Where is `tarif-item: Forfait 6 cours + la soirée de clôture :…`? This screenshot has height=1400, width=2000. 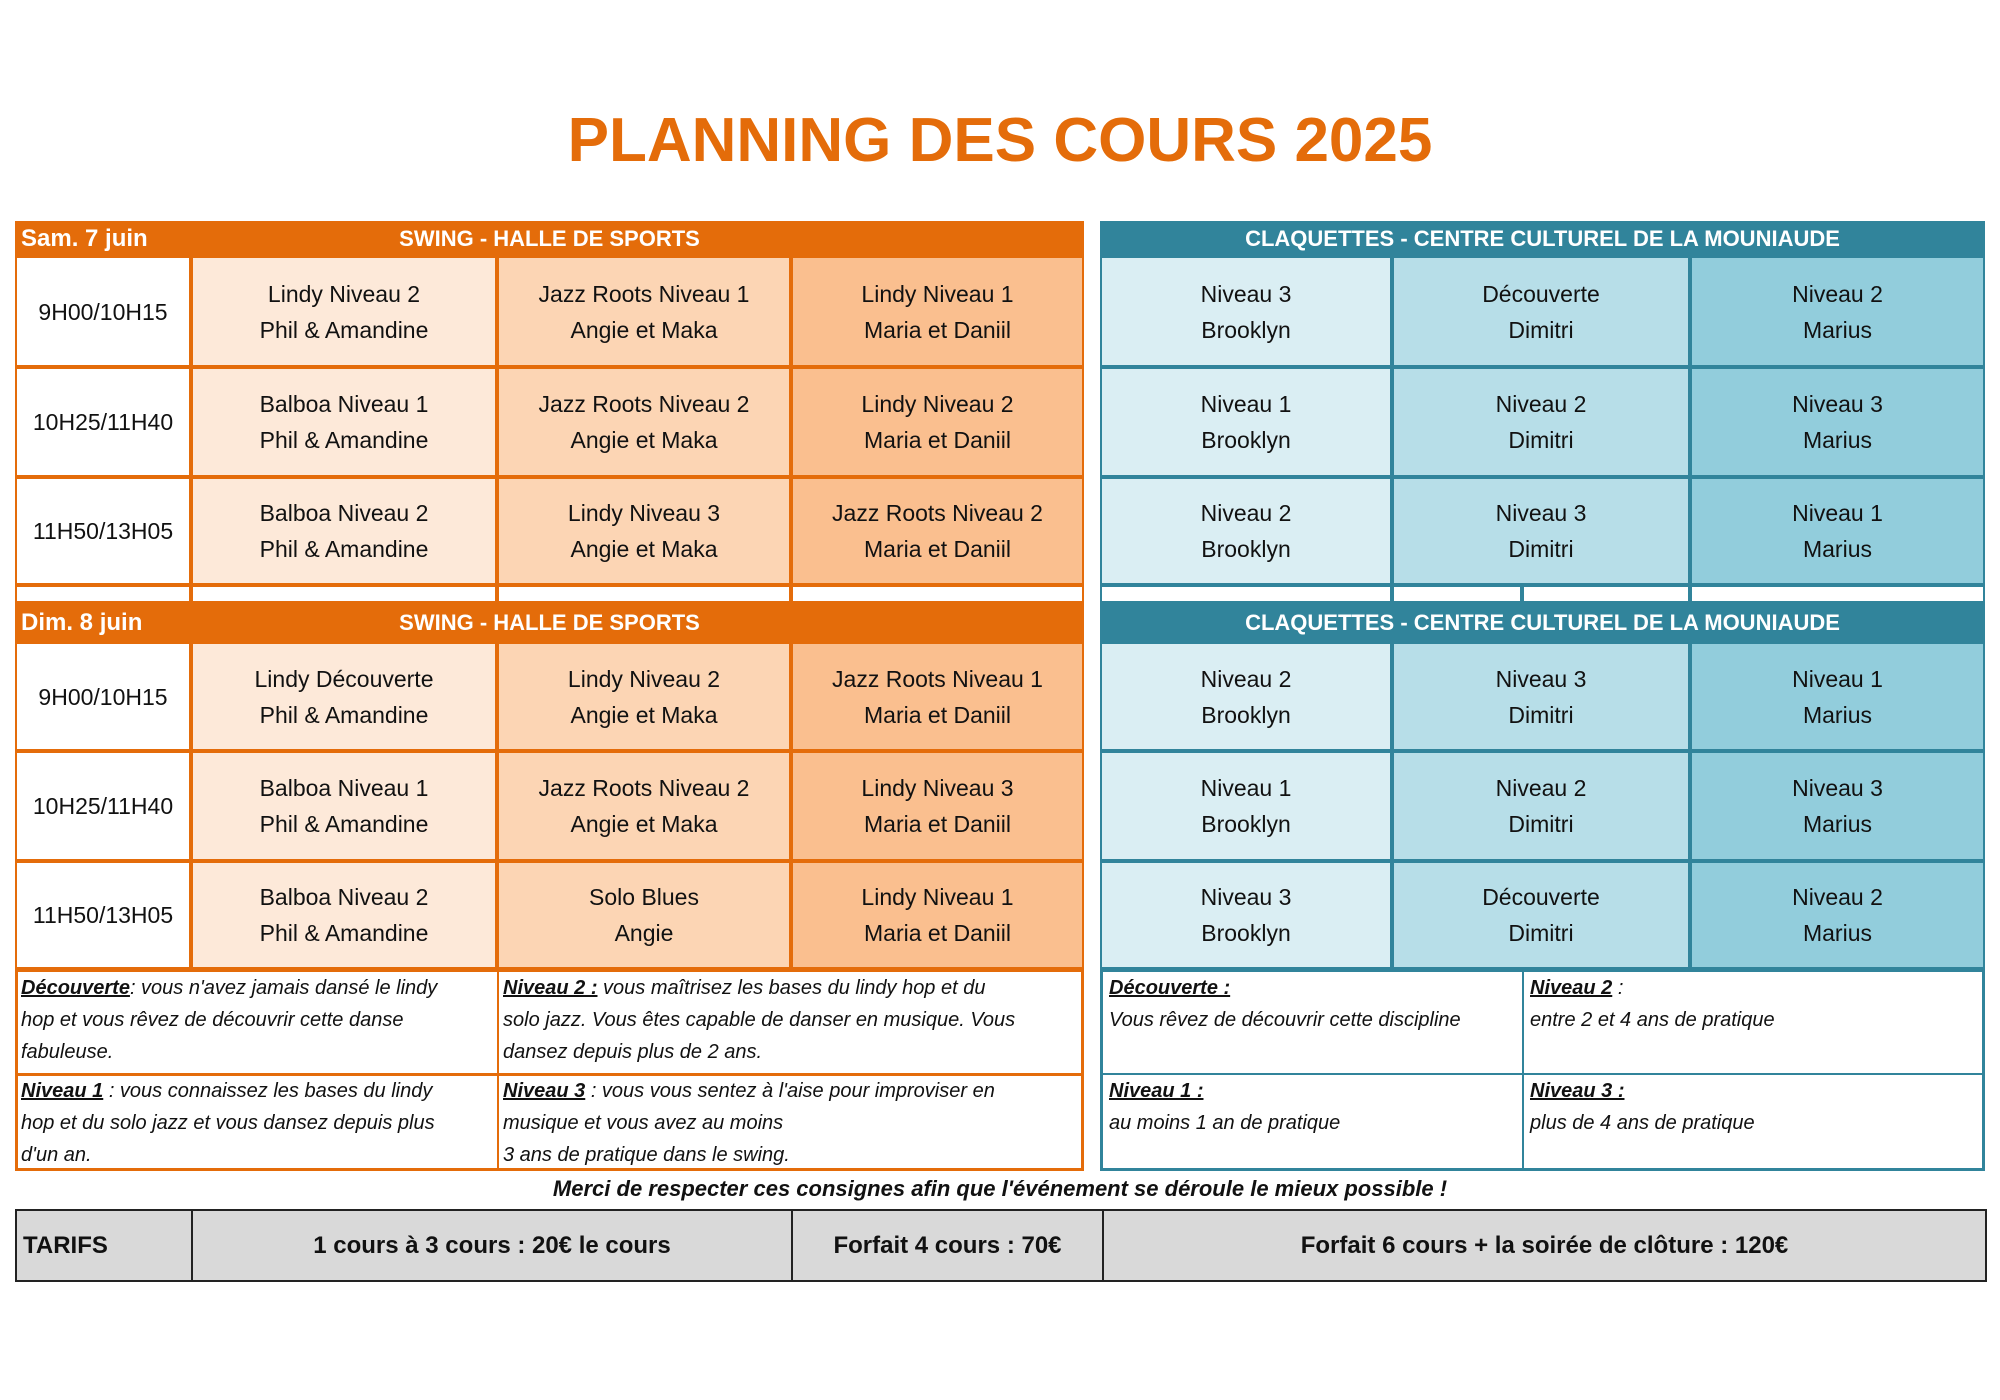
tarif-item: Forfait 6 cours + la soirée de clôture :… is located at coordinates (1544, 1245).